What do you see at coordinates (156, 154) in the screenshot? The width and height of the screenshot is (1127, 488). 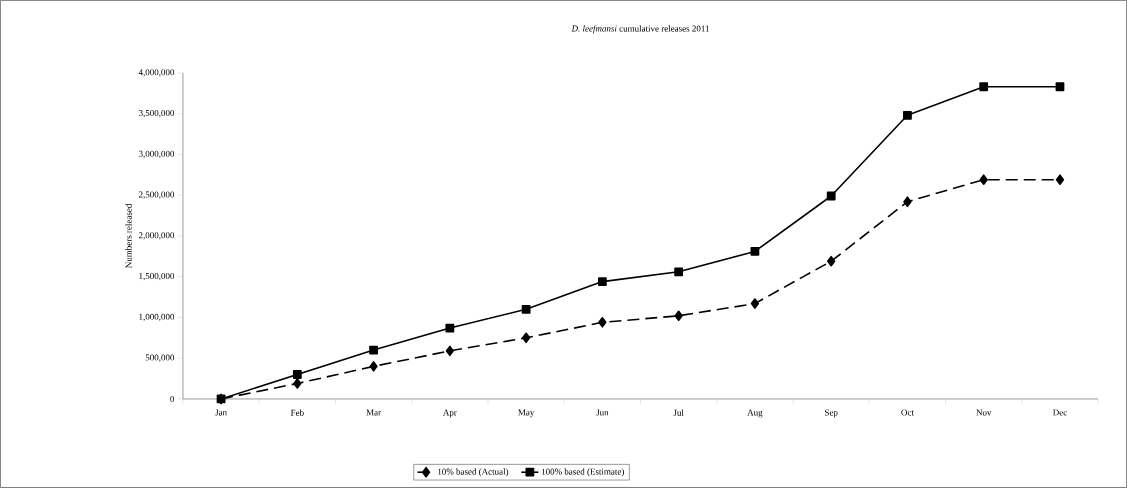 I see `y-tick-label: 3,000,000` at bounding box center [156, 154].